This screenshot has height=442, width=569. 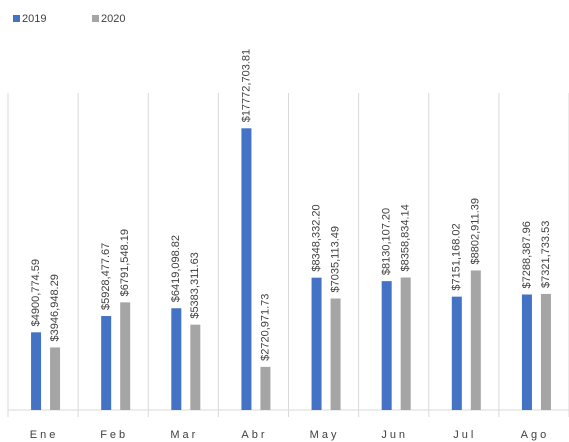 What do you see at coordinates (335, 259) in the screenshot?
I see `data-label: $7035,113.49` at bounding box center [335, 259].